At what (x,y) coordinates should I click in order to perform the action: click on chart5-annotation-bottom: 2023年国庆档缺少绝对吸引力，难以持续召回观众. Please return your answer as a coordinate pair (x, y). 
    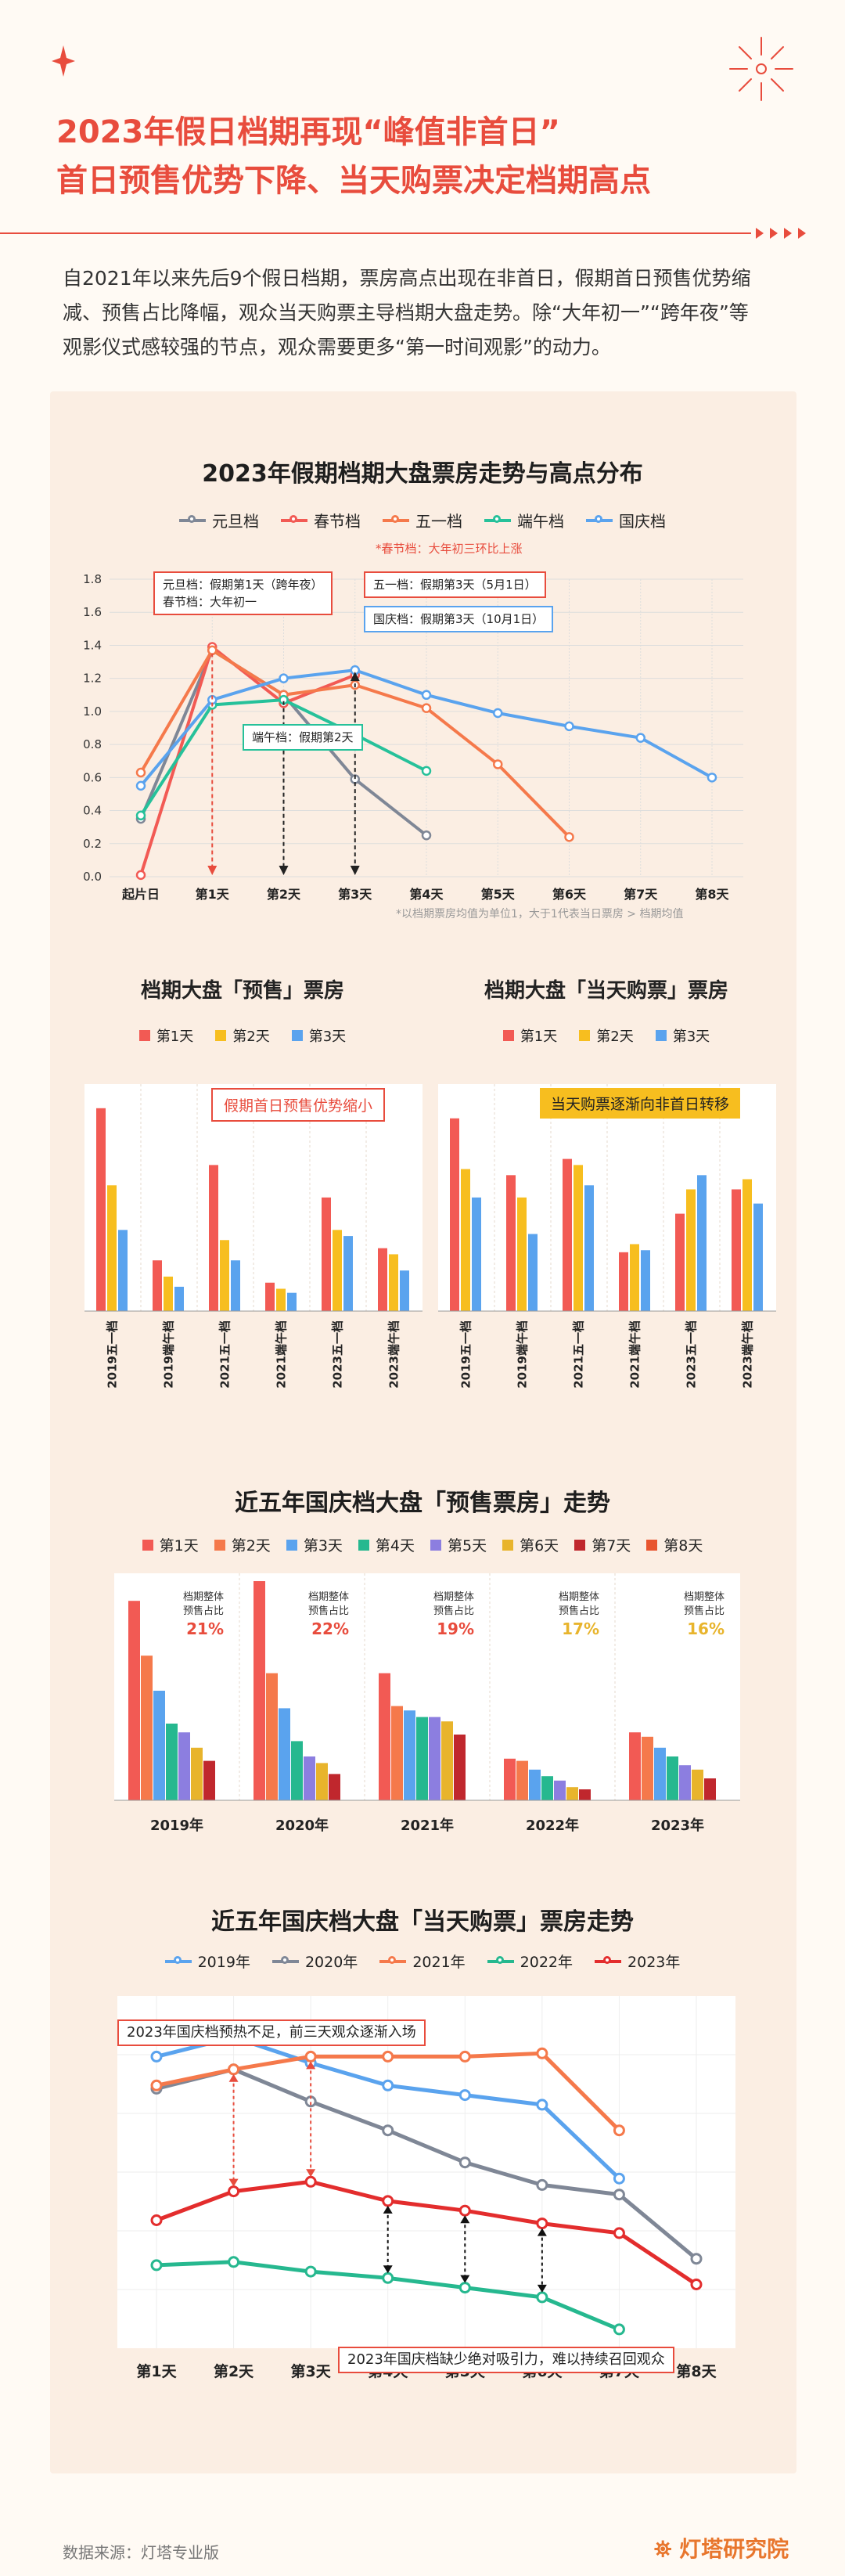
    Looking at the image, I should click on (506, 2360).